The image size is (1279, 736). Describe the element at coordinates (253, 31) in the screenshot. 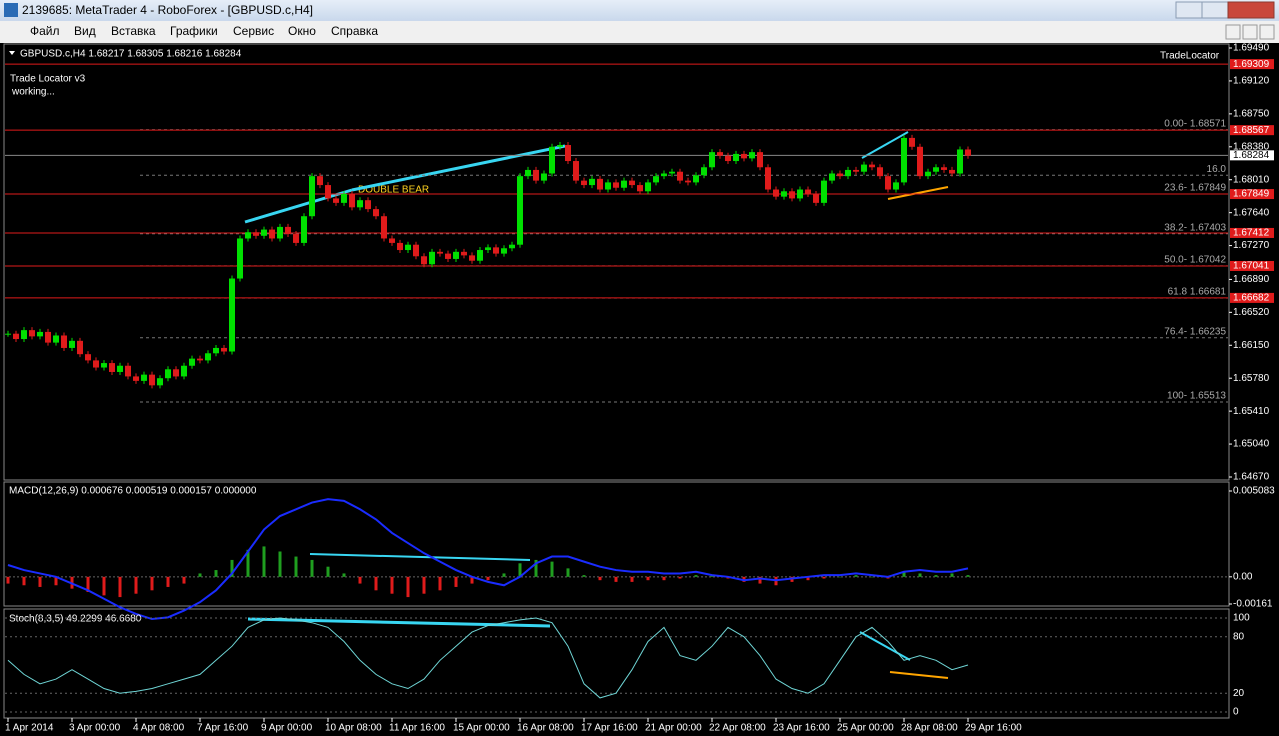

I see `menu-item: Сервис` at that location.